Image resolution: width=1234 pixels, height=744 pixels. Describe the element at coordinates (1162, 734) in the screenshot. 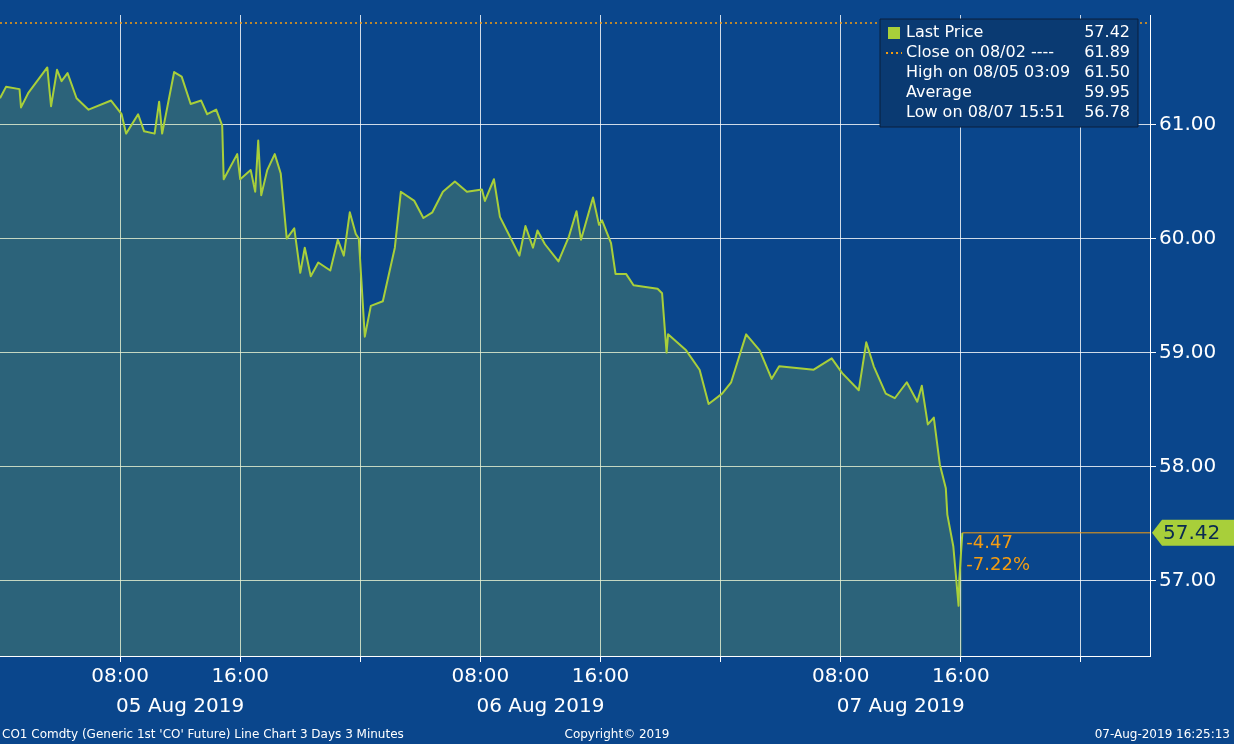

I see `text: 07-Aug-2019 16:25:13` at that location.